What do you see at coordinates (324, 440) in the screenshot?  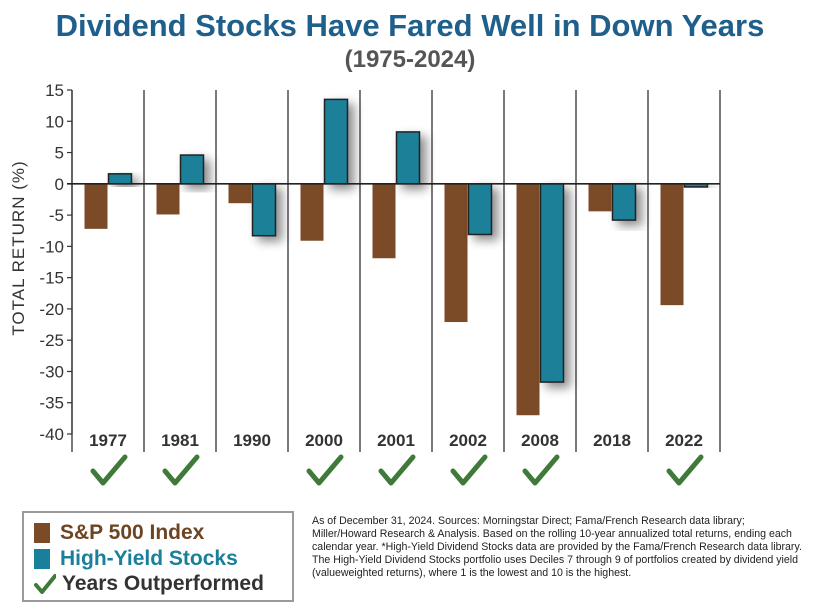 I see `x-tick-label: 2000` at bounding box center [324, 440].